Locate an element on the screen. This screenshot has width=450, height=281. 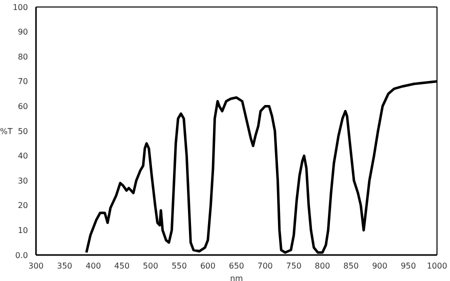
x-tick-label: 800 is located at coordinates (322, 266).